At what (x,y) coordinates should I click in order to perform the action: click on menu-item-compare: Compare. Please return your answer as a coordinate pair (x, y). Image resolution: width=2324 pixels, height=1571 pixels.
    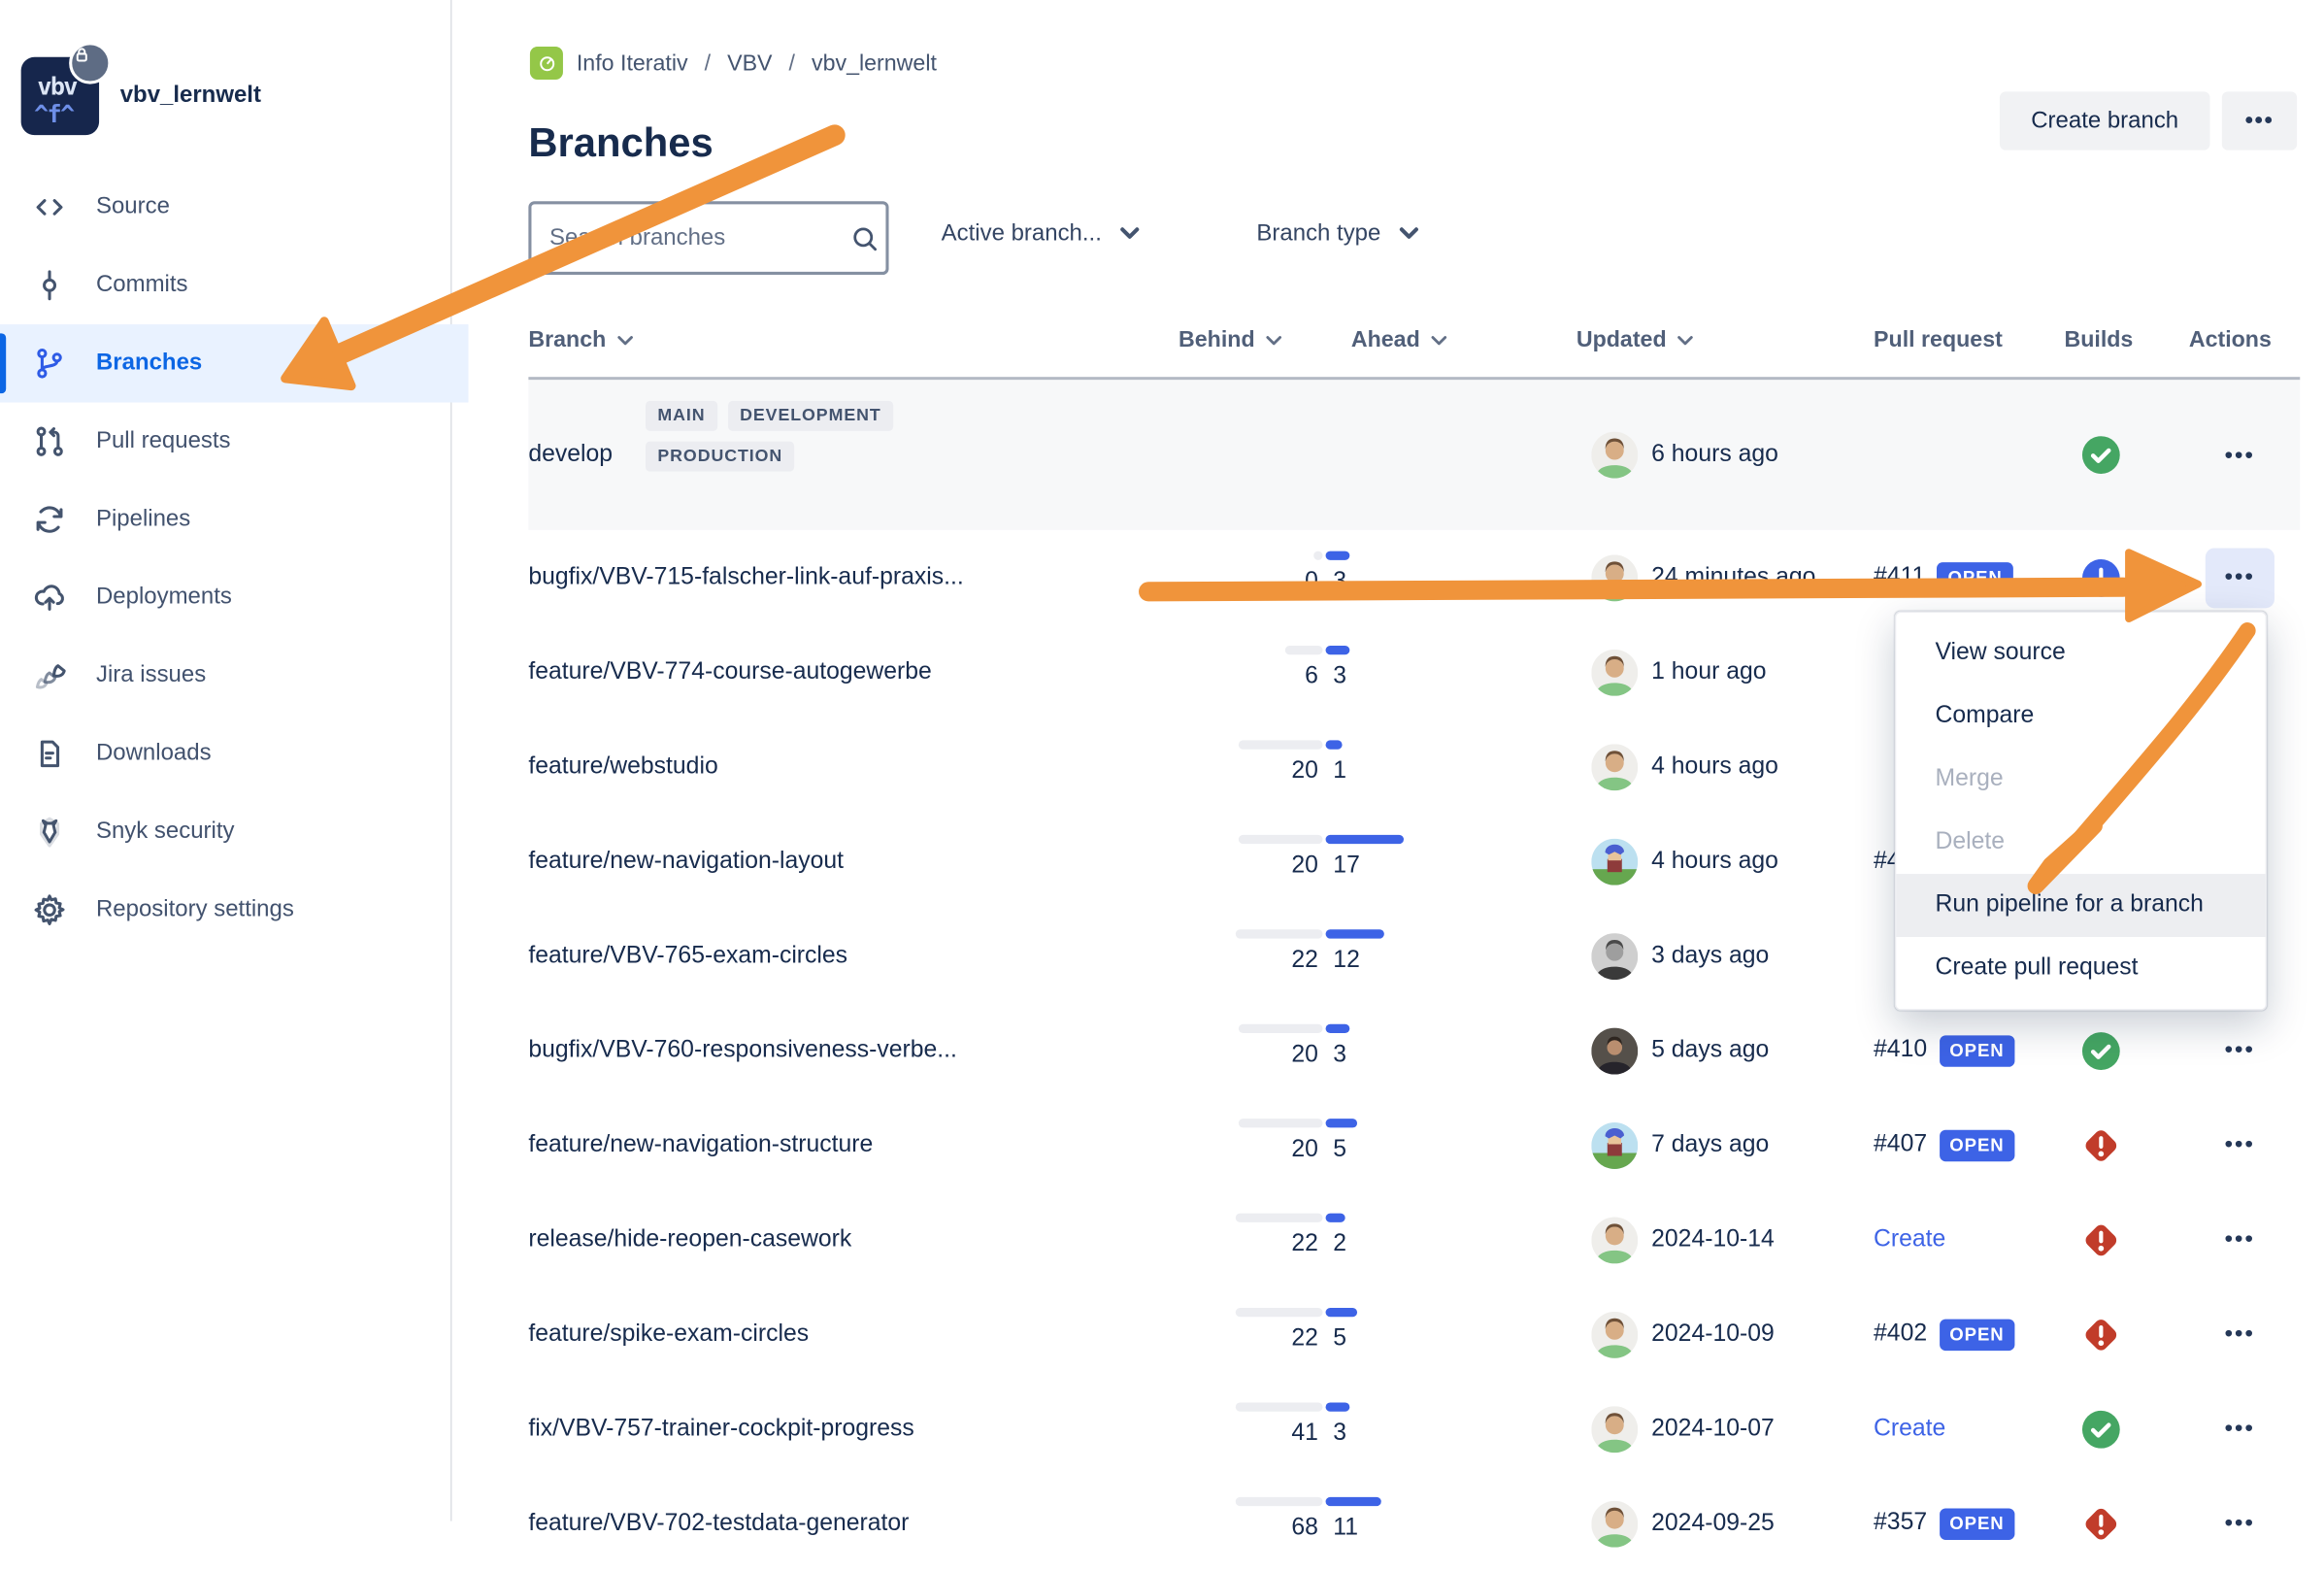
    Looking at the image, I should click on (1985, 715).